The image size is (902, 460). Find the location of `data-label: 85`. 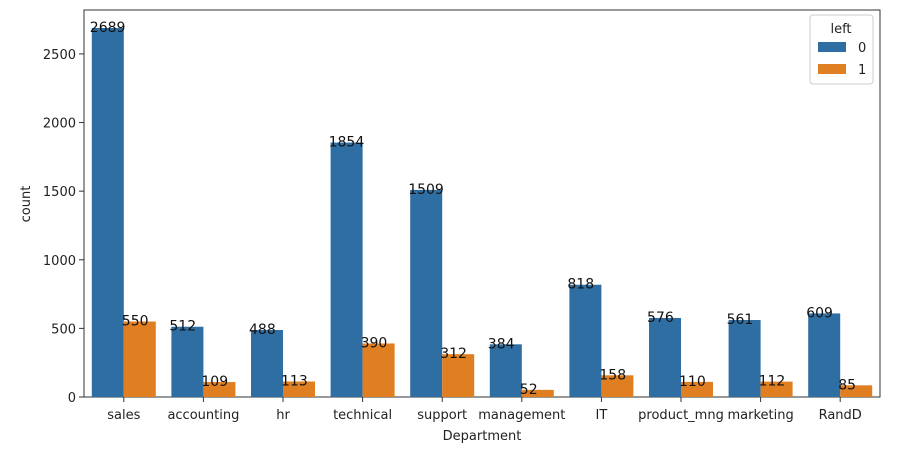

data-label: 85 is located at coordinates (847, 385).